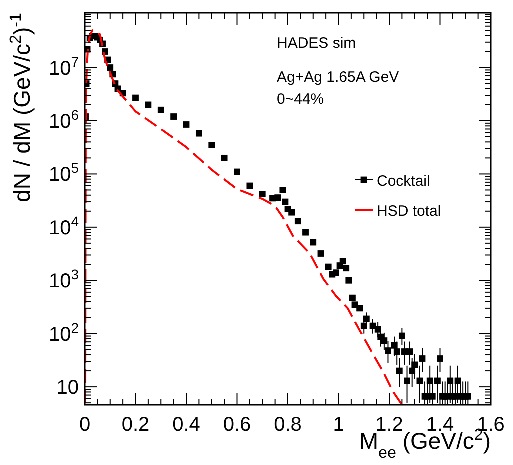 The width and height of the screenshot is (513, 465). What do you see at coordinates (409, 211) in the screenshot?
I see `legend-label: HSD total` at bounding box center [409, 211].